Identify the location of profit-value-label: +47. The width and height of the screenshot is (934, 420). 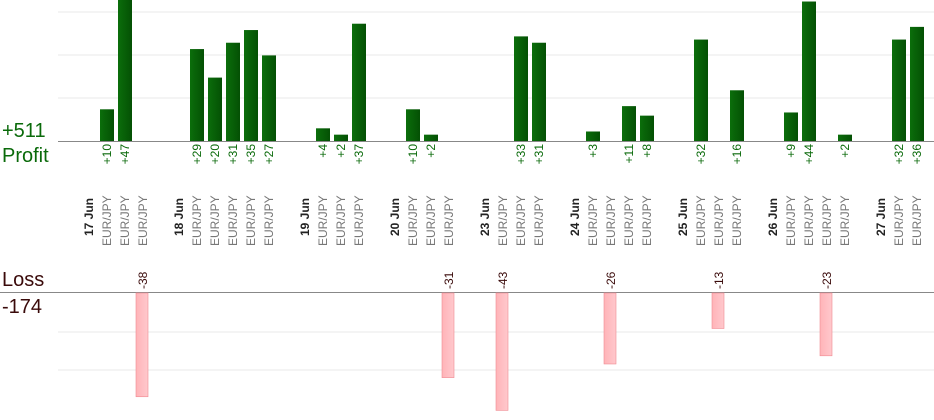
(125, 154).